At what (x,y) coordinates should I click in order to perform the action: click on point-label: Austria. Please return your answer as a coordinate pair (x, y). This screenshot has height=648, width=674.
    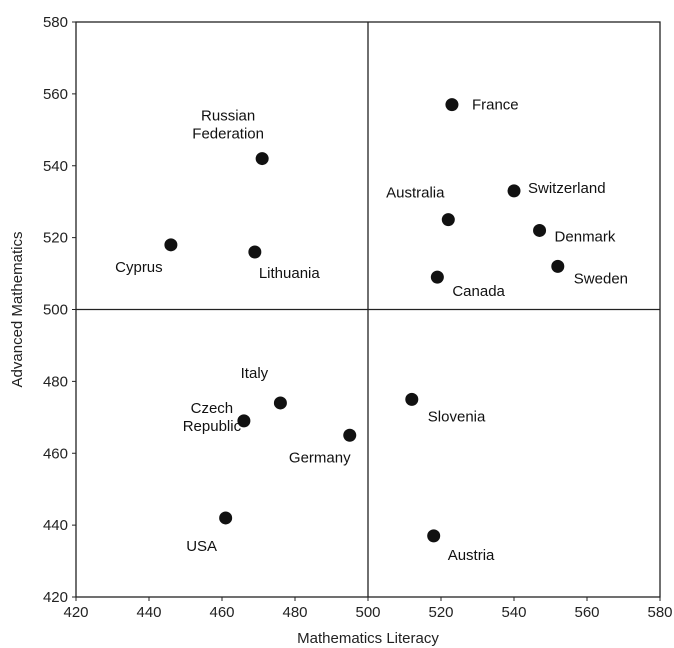
    Looking at the image, I should click on (471, 555).